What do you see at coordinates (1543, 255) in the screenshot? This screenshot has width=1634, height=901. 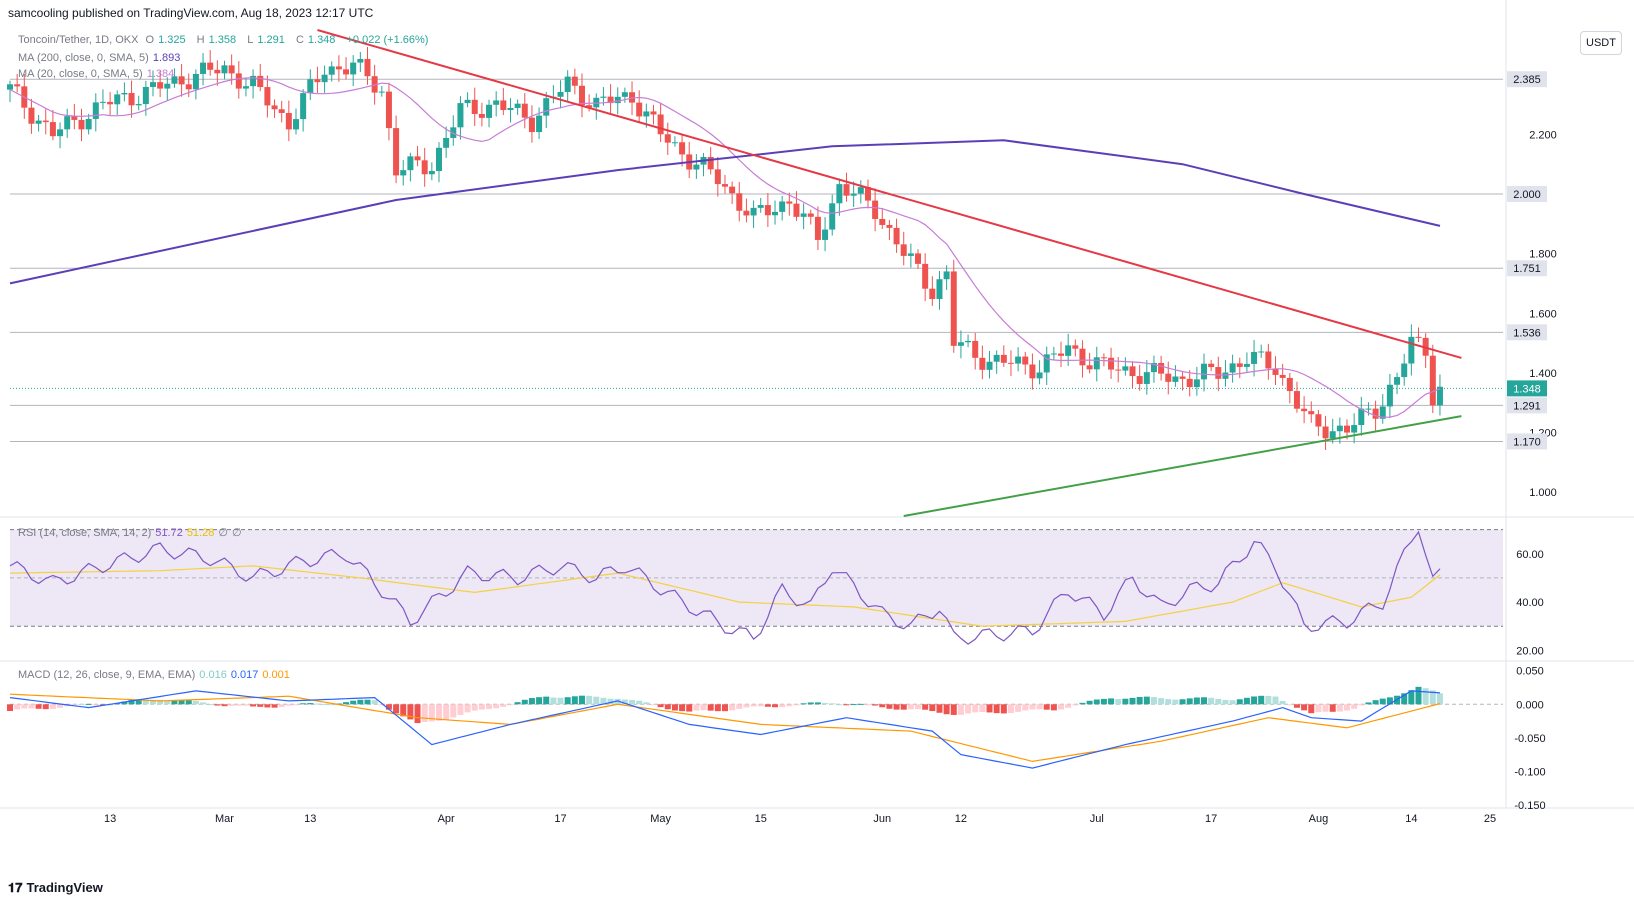 I see `price-tick-label: 1.800` at bounding box center [1543, 255].